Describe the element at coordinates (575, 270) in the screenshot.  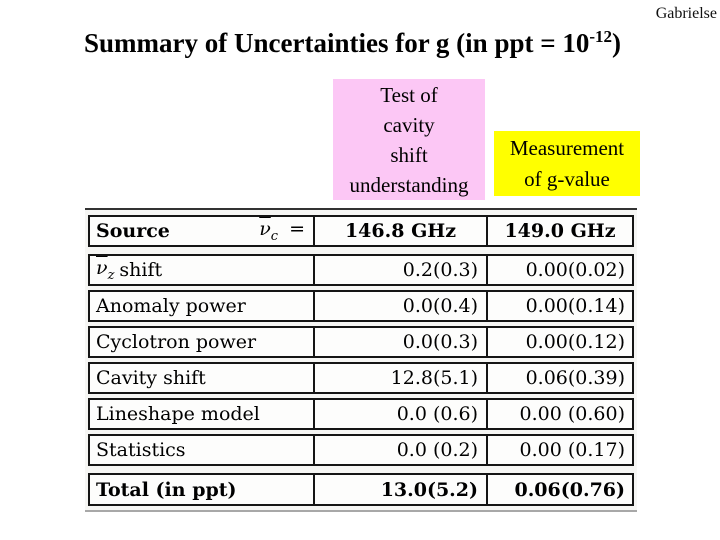
I see `row-value-149: 0.00(0.02)` at that location.